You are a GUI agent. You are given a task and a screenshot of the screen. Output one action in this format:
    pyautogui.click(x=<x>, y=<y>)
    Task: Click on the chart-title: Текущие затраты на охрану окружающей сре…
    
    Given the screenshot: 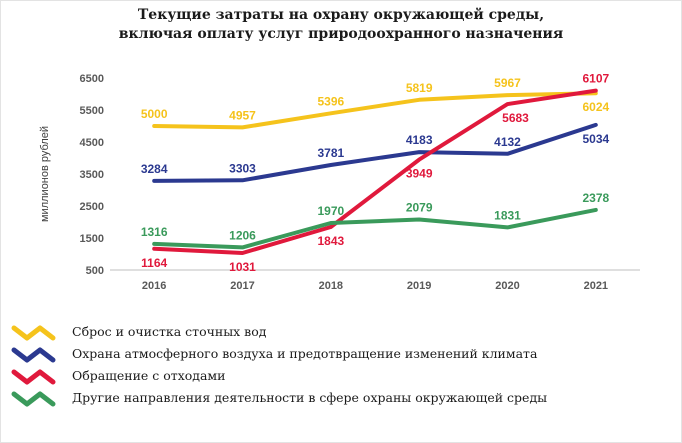 What is the action you would take?
    pyautogui.click(x=341, y=15)
    